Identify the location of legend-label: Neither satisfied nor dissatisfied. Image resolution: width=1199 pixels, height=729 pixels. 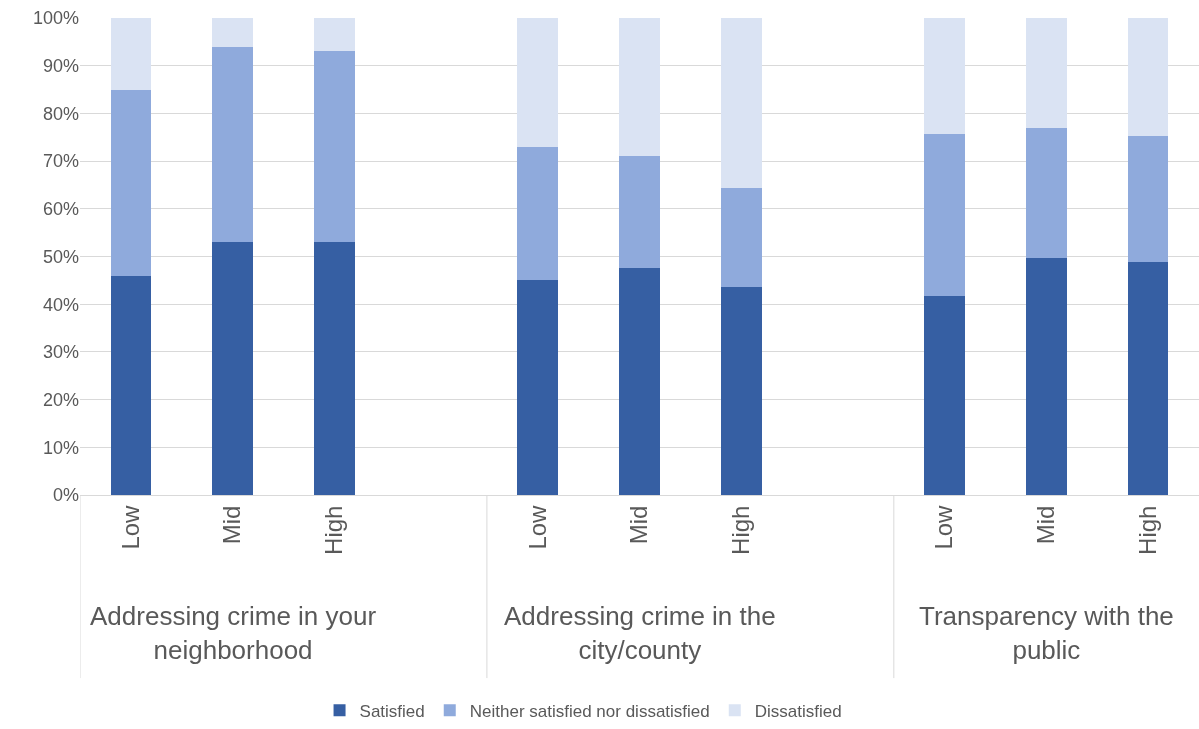
(589, 711).